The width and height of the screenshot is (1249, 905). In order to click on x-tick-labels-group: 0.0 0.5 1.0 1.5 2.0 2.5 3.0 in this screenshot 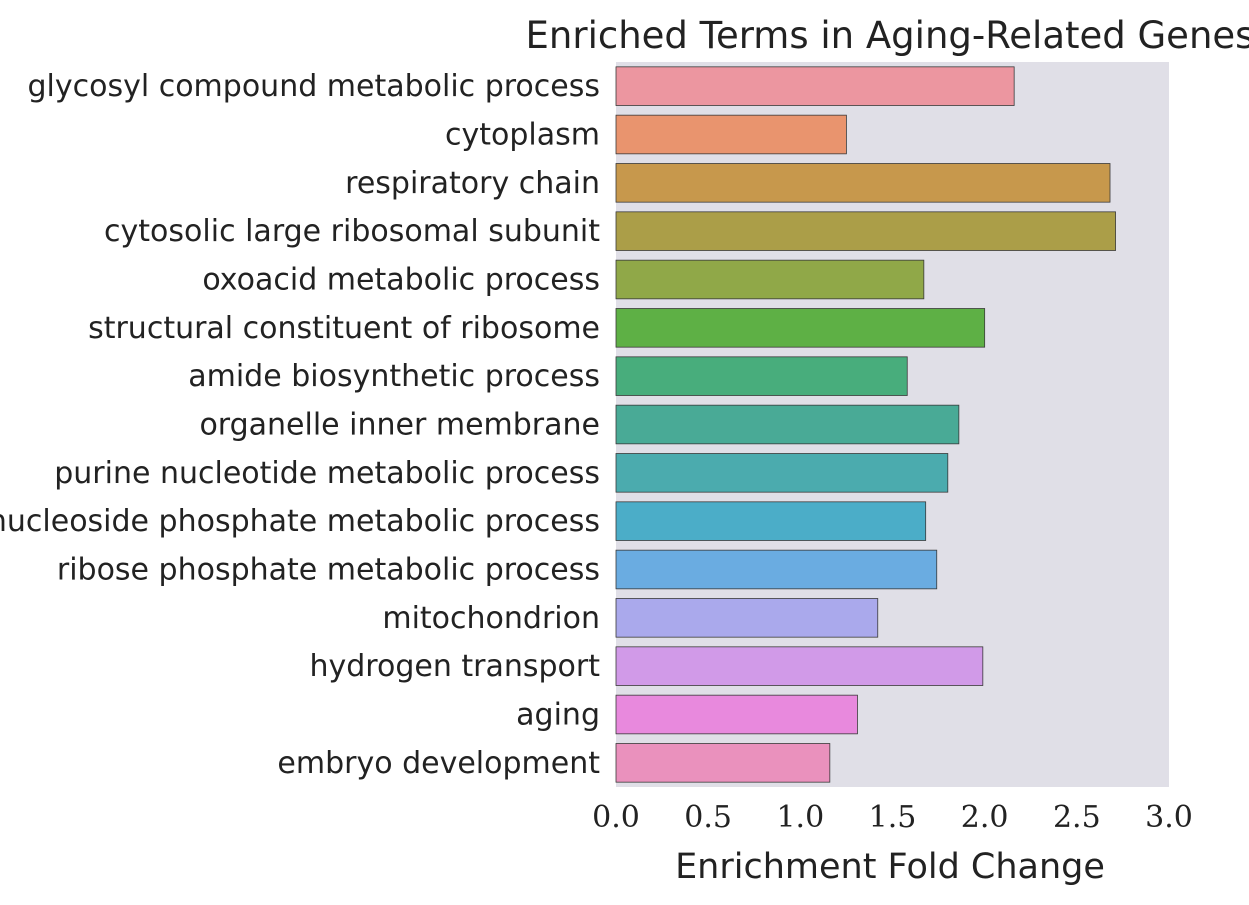, I will do `click(892, 817)`.